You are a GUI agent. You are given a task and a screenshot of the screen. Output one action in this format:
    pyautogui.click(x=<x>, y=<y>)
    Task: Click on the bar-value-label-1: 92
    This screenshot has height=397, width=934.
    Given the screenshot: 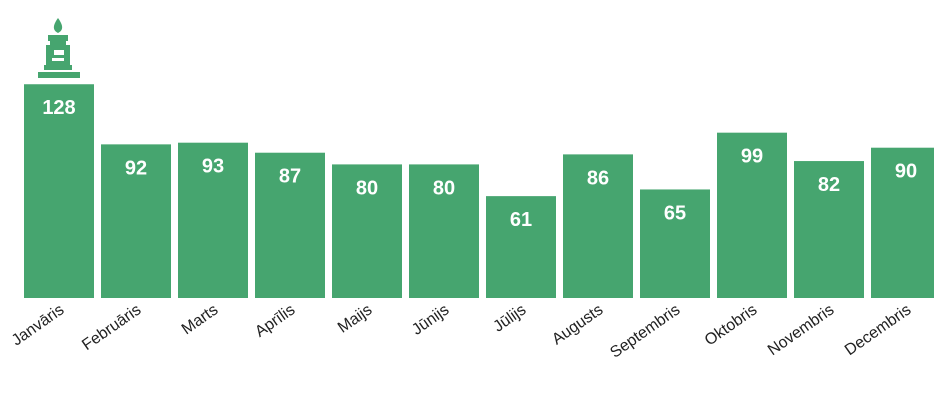 What is the action you would take?
    pyautogui.click(x=136, y=168)
    